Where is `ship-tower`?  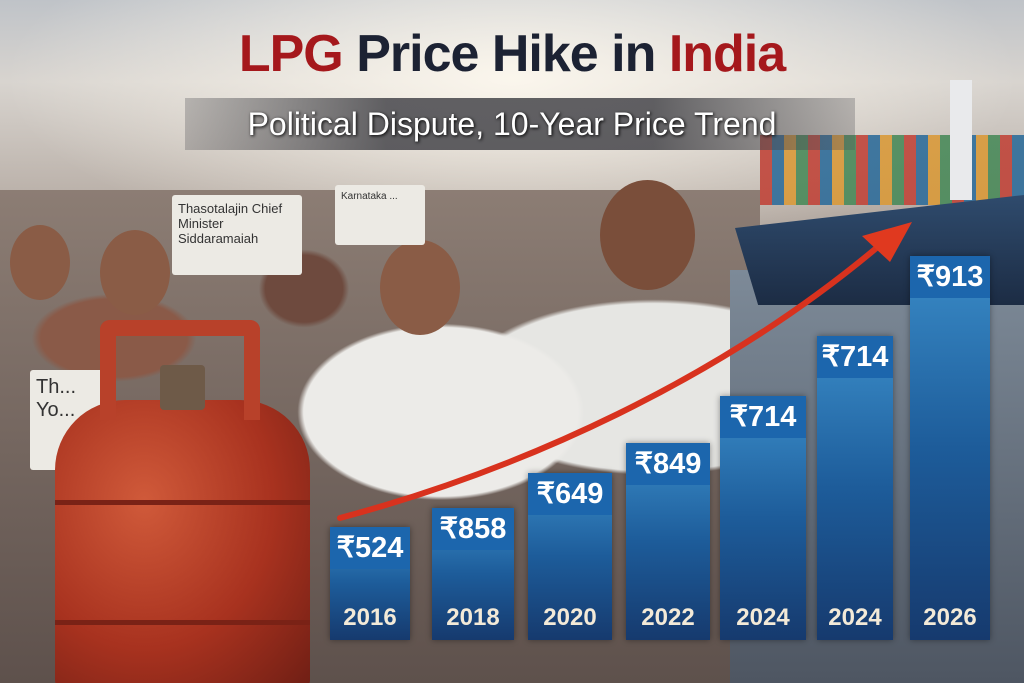 ship-tower is located at coordinates (961, 140).